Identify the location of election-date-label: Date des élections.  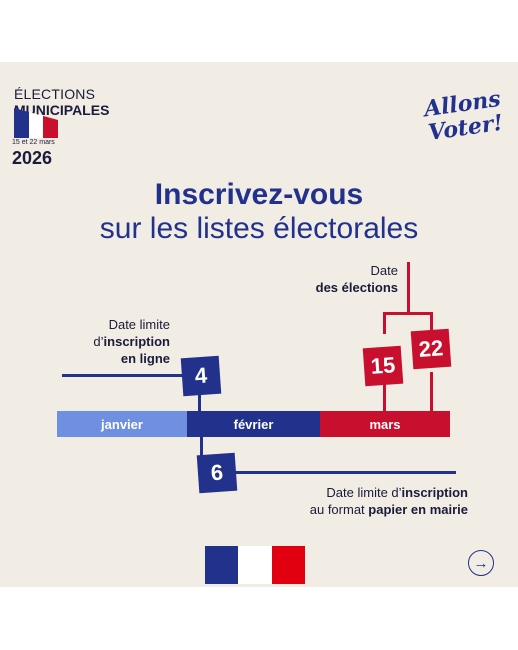
(356, 279).